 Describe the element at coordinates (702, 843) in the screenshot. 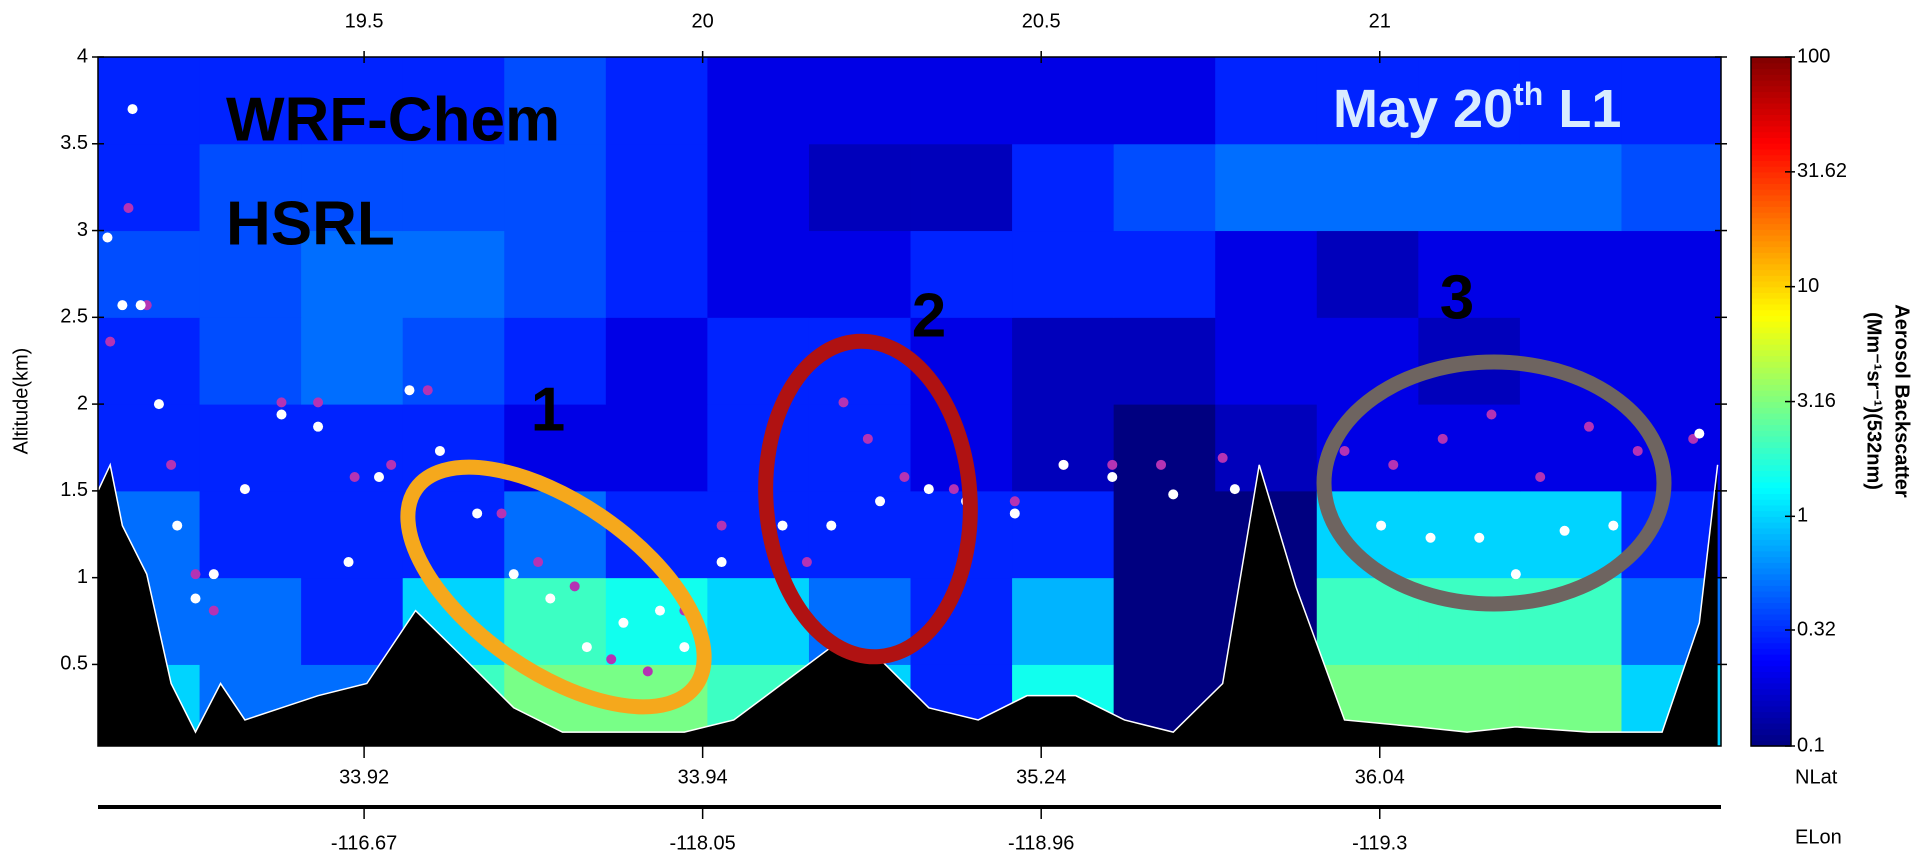

I see `x3-tick-label: -118.05` at that location.